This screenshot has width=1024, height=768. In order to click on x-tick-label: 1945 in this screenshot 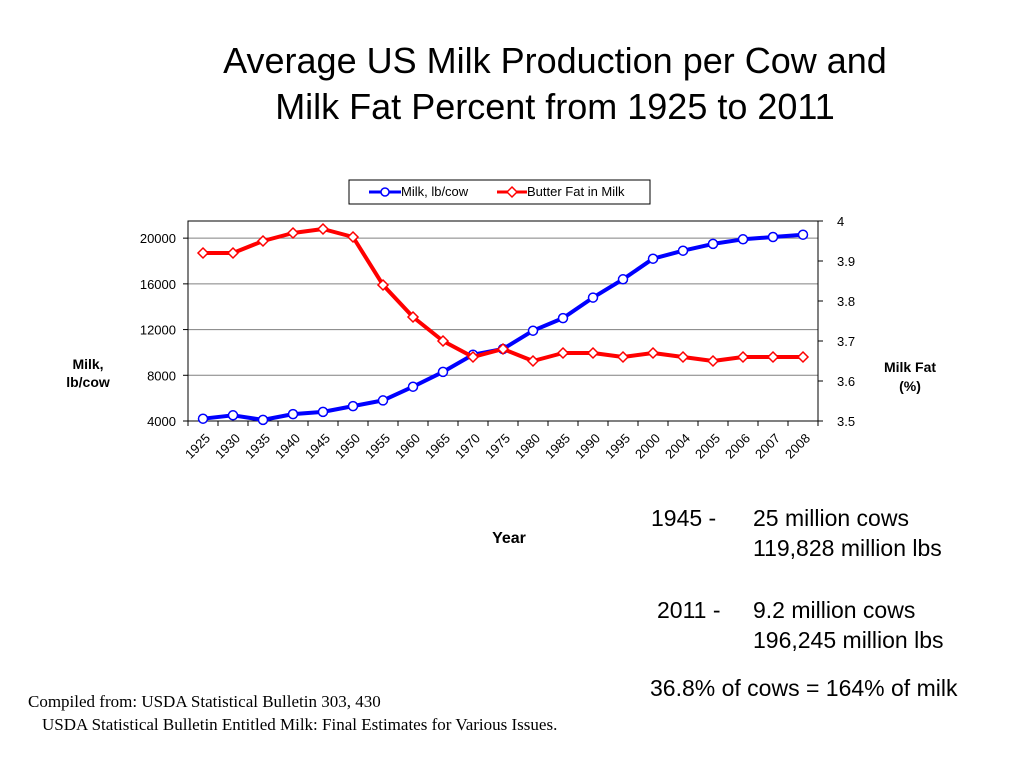, I will do `click(317, 446)`.